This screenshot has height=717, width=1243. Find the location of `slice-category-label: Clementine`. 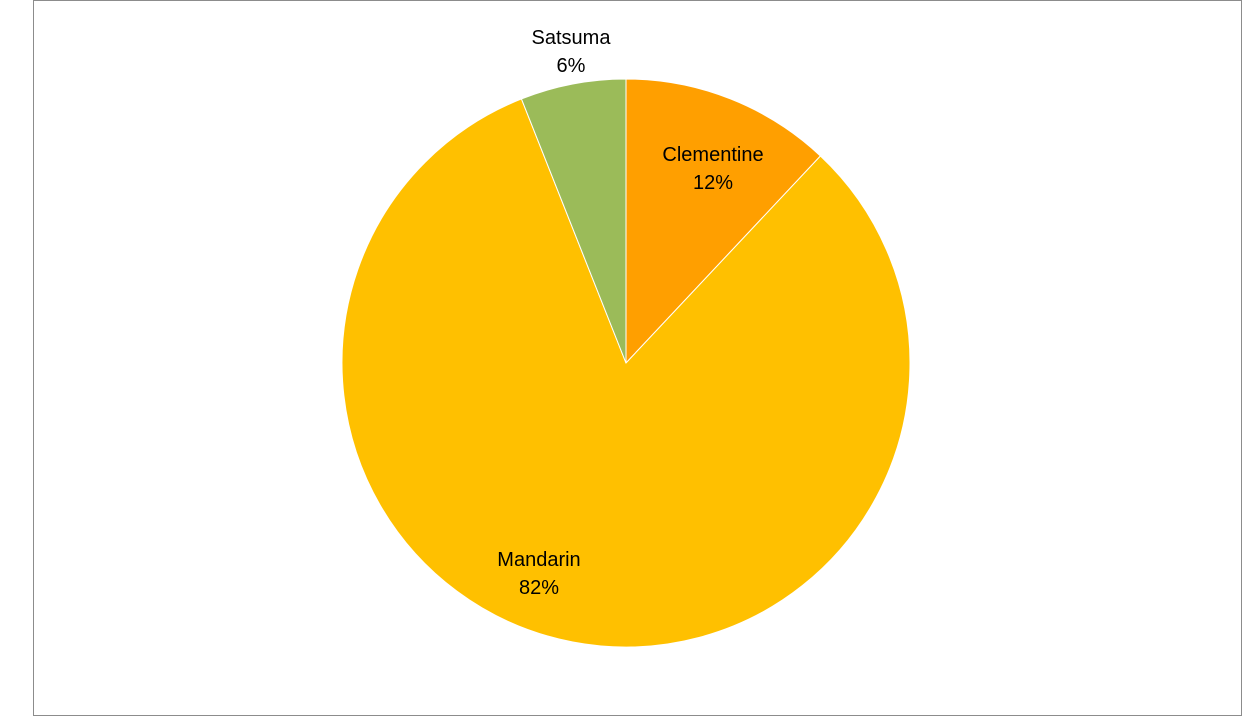

slice-category-label: Clementine is located at coordinates (712, 155).